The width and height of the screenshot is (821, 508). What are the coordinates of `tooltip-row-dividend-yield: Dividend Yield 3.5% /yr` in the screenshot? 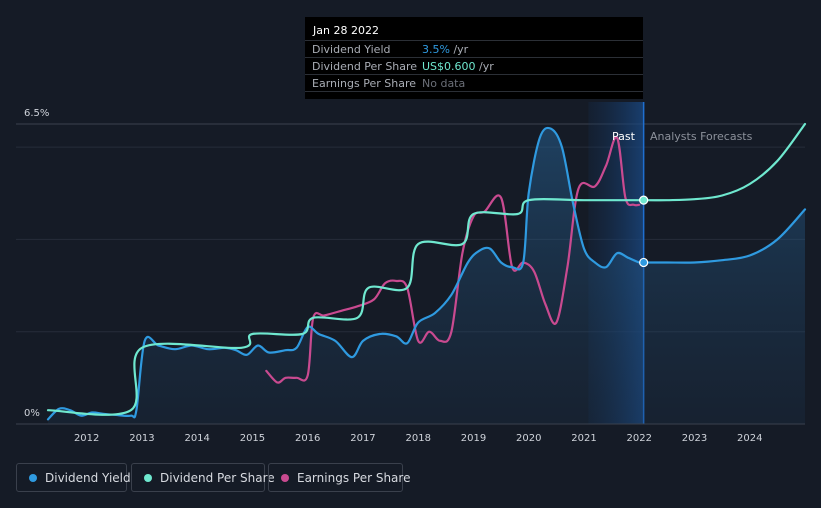 It's located at (474, 49).